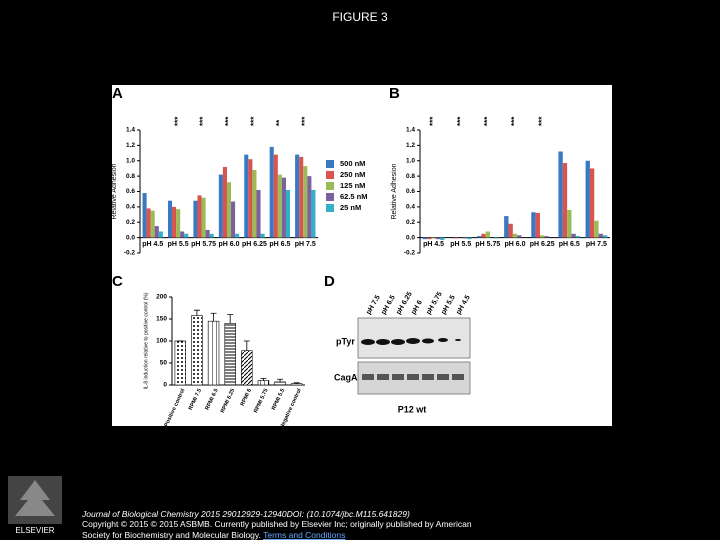  Describe the element at coordinates (130, 237) in the screenshot. I see `y-tick-label: 0.0` at that location.